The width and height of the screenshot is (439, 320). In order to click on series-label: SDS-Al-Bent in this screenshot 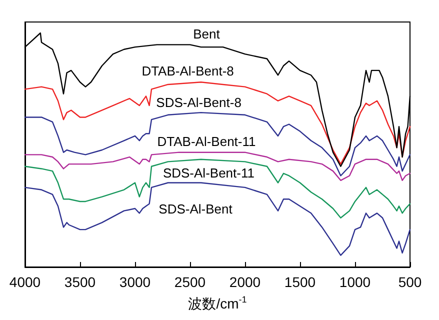, I will do `click(195, 208)`.